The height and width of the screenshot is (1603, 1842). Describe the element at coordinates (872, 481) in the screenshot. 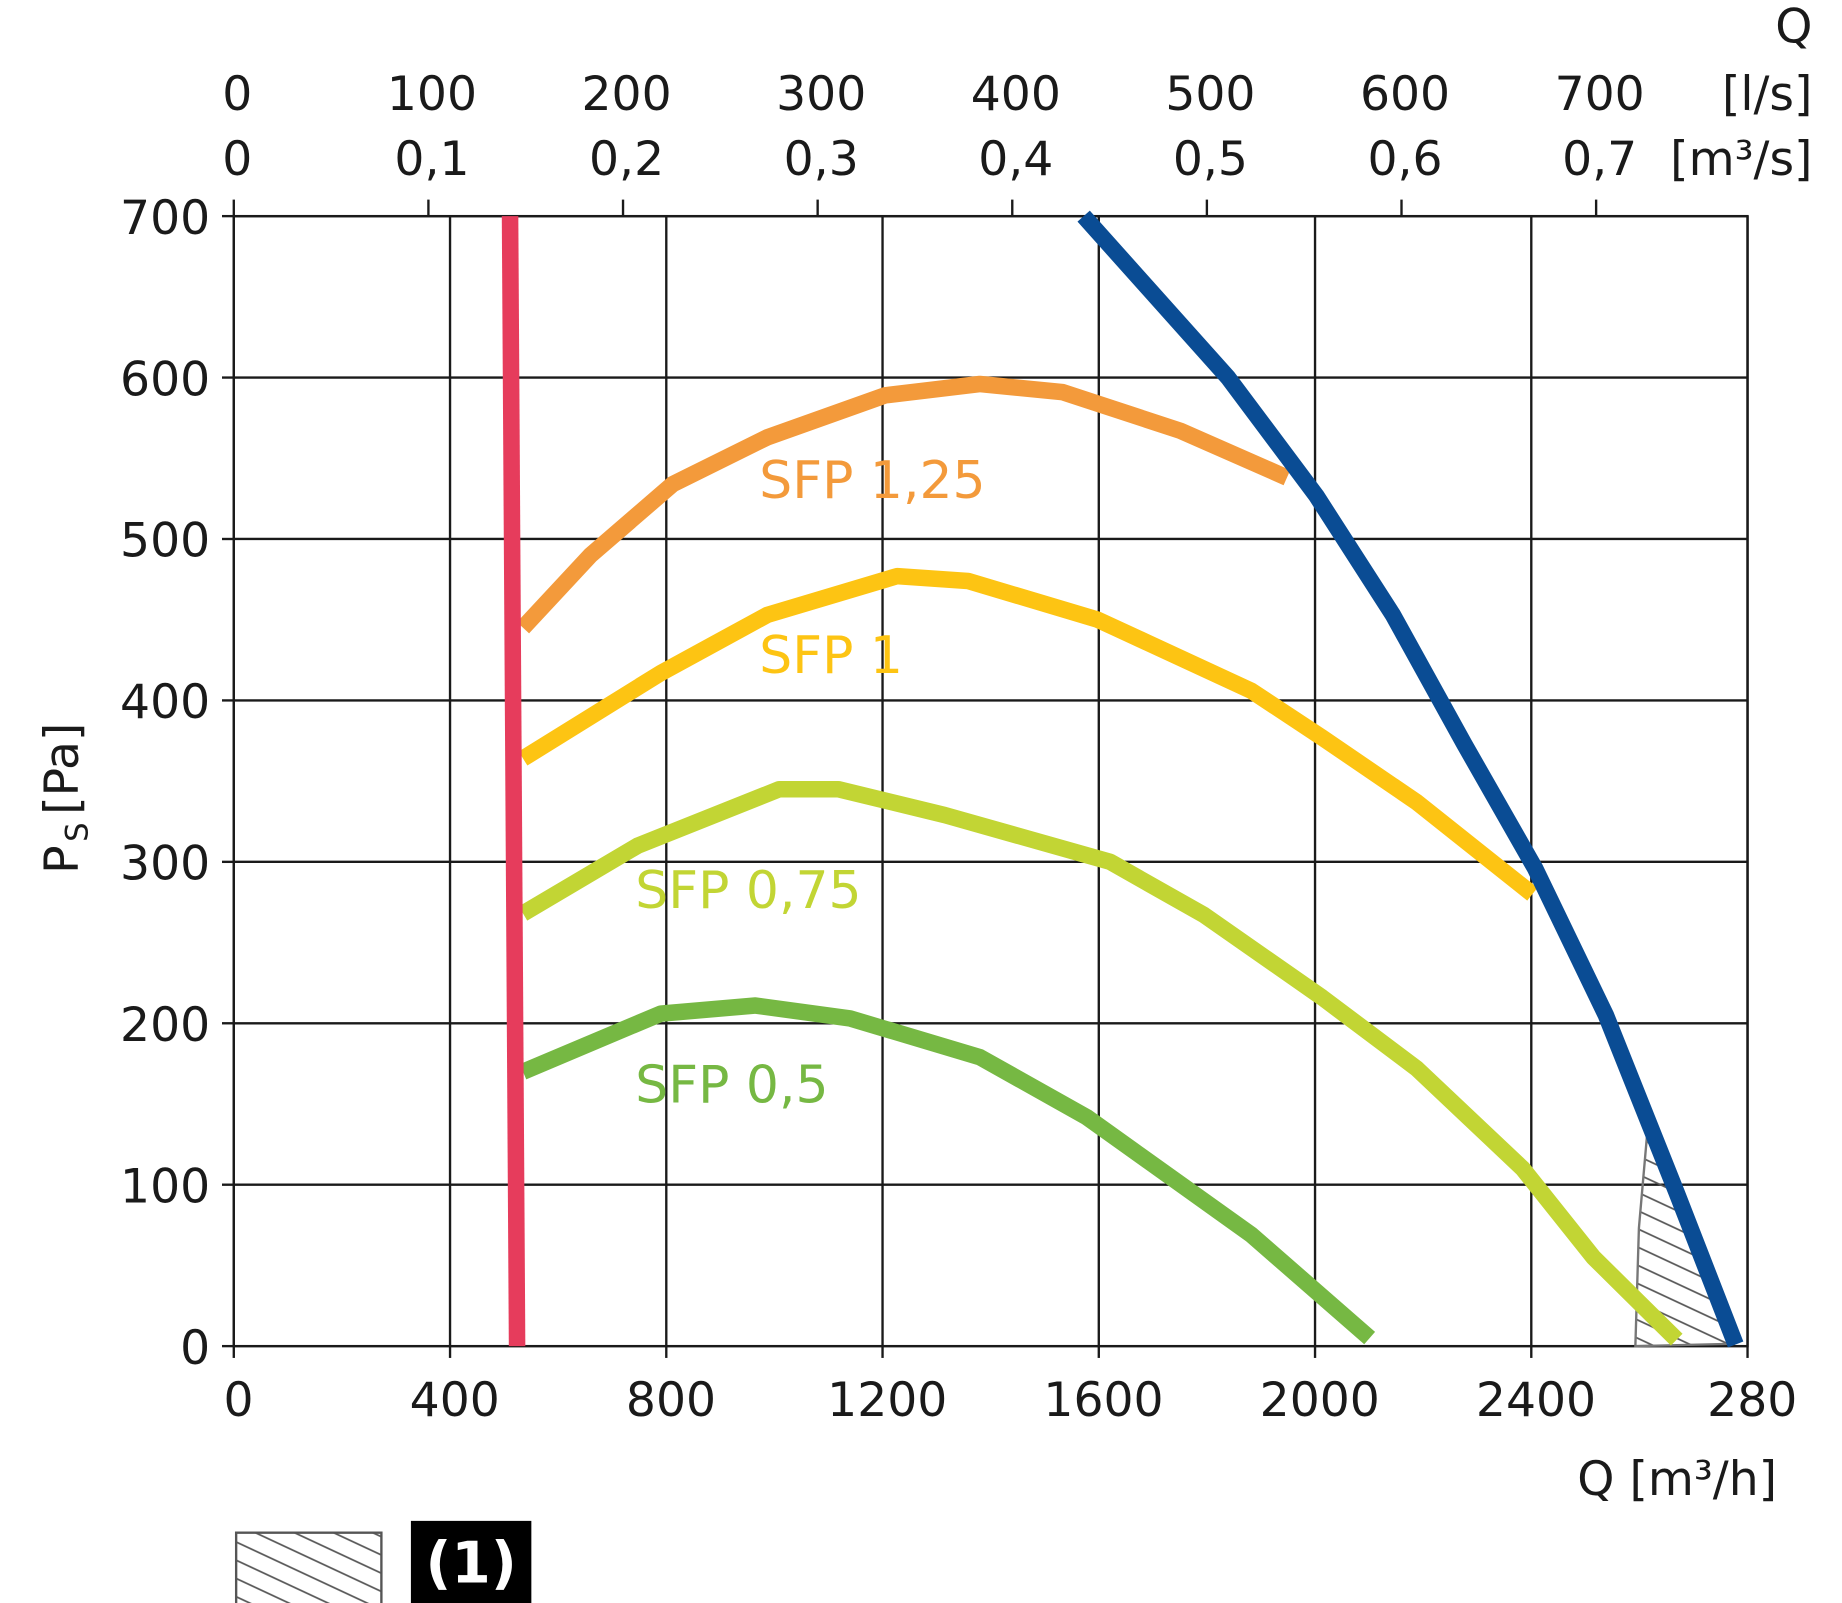

I see `series-label: SFP 1,25` at that location.